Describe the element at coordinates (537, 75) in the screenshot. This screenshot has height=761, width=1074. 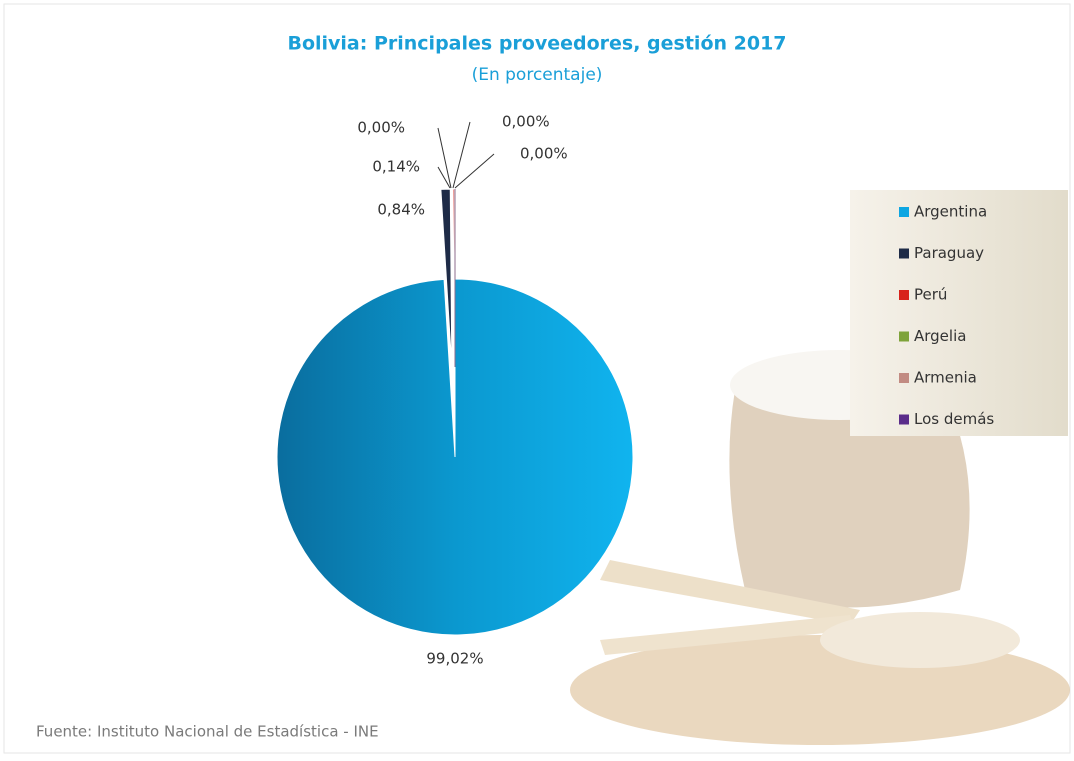
I see `chart-subtitle: (En porcentaje)` at that location.